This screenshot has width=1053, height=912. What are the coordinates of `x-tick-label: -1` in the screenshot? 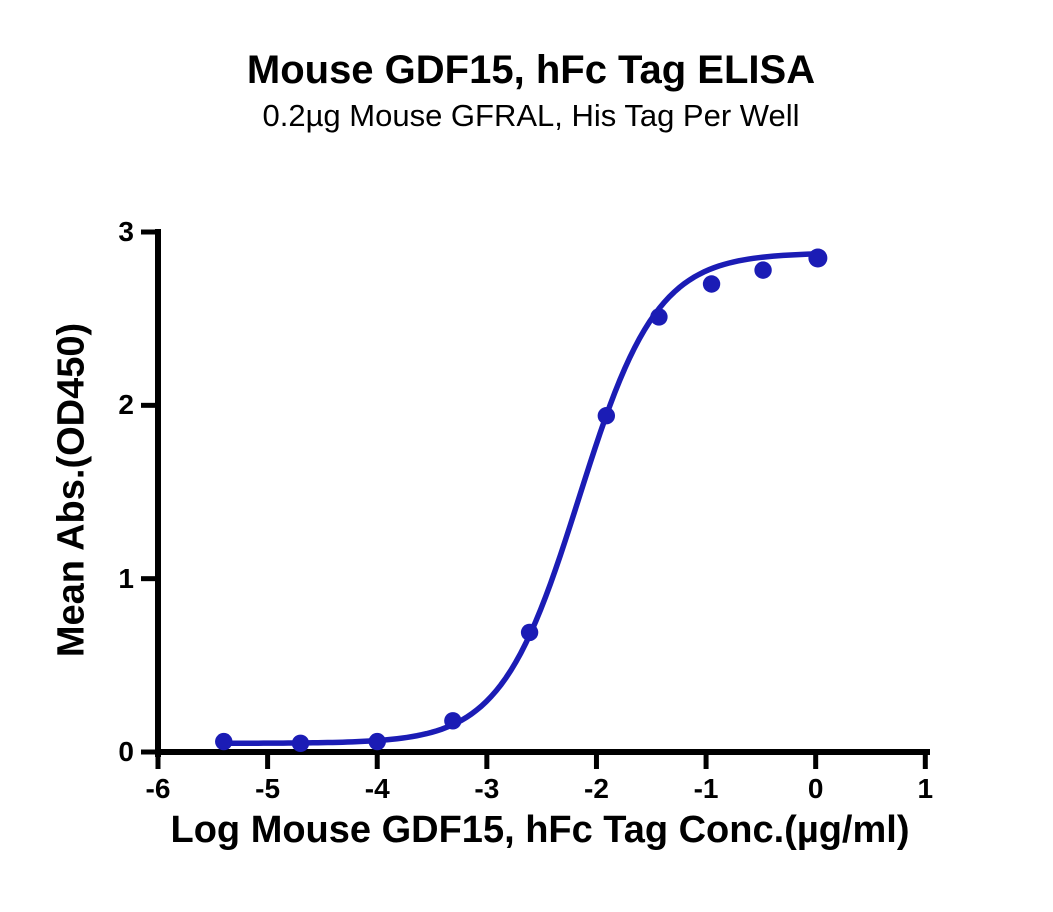 It's located at (706, 788).